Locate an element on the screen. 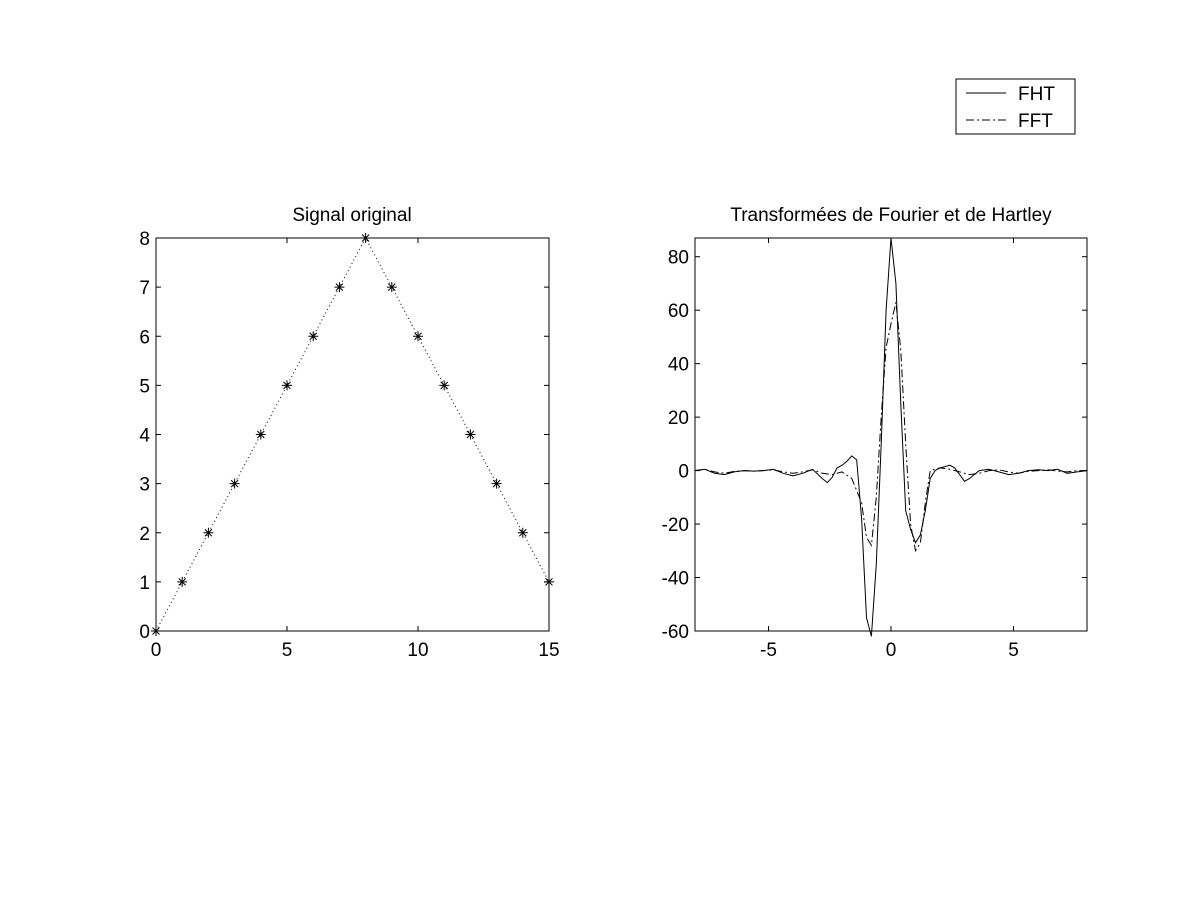 The width and height of the screenshot is (1201, 900). series-line-fht is located at coordinates (891, 437).